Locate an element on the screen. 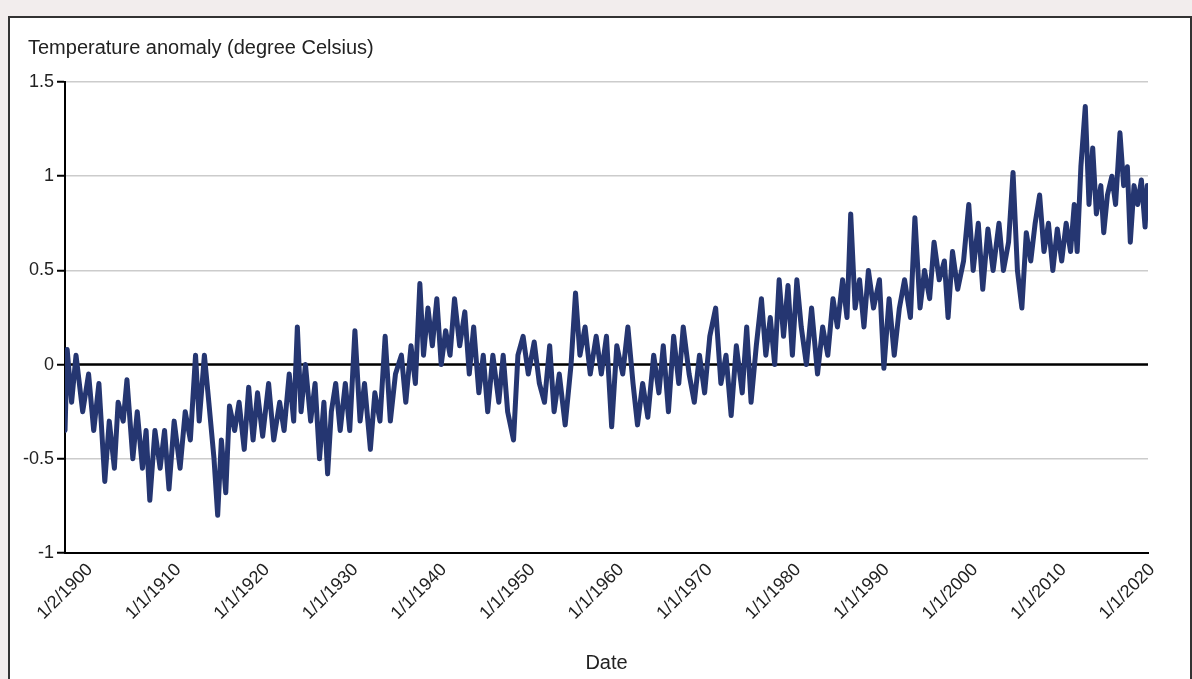  y-tick-label: 1 is located at coordinates (49, 175).